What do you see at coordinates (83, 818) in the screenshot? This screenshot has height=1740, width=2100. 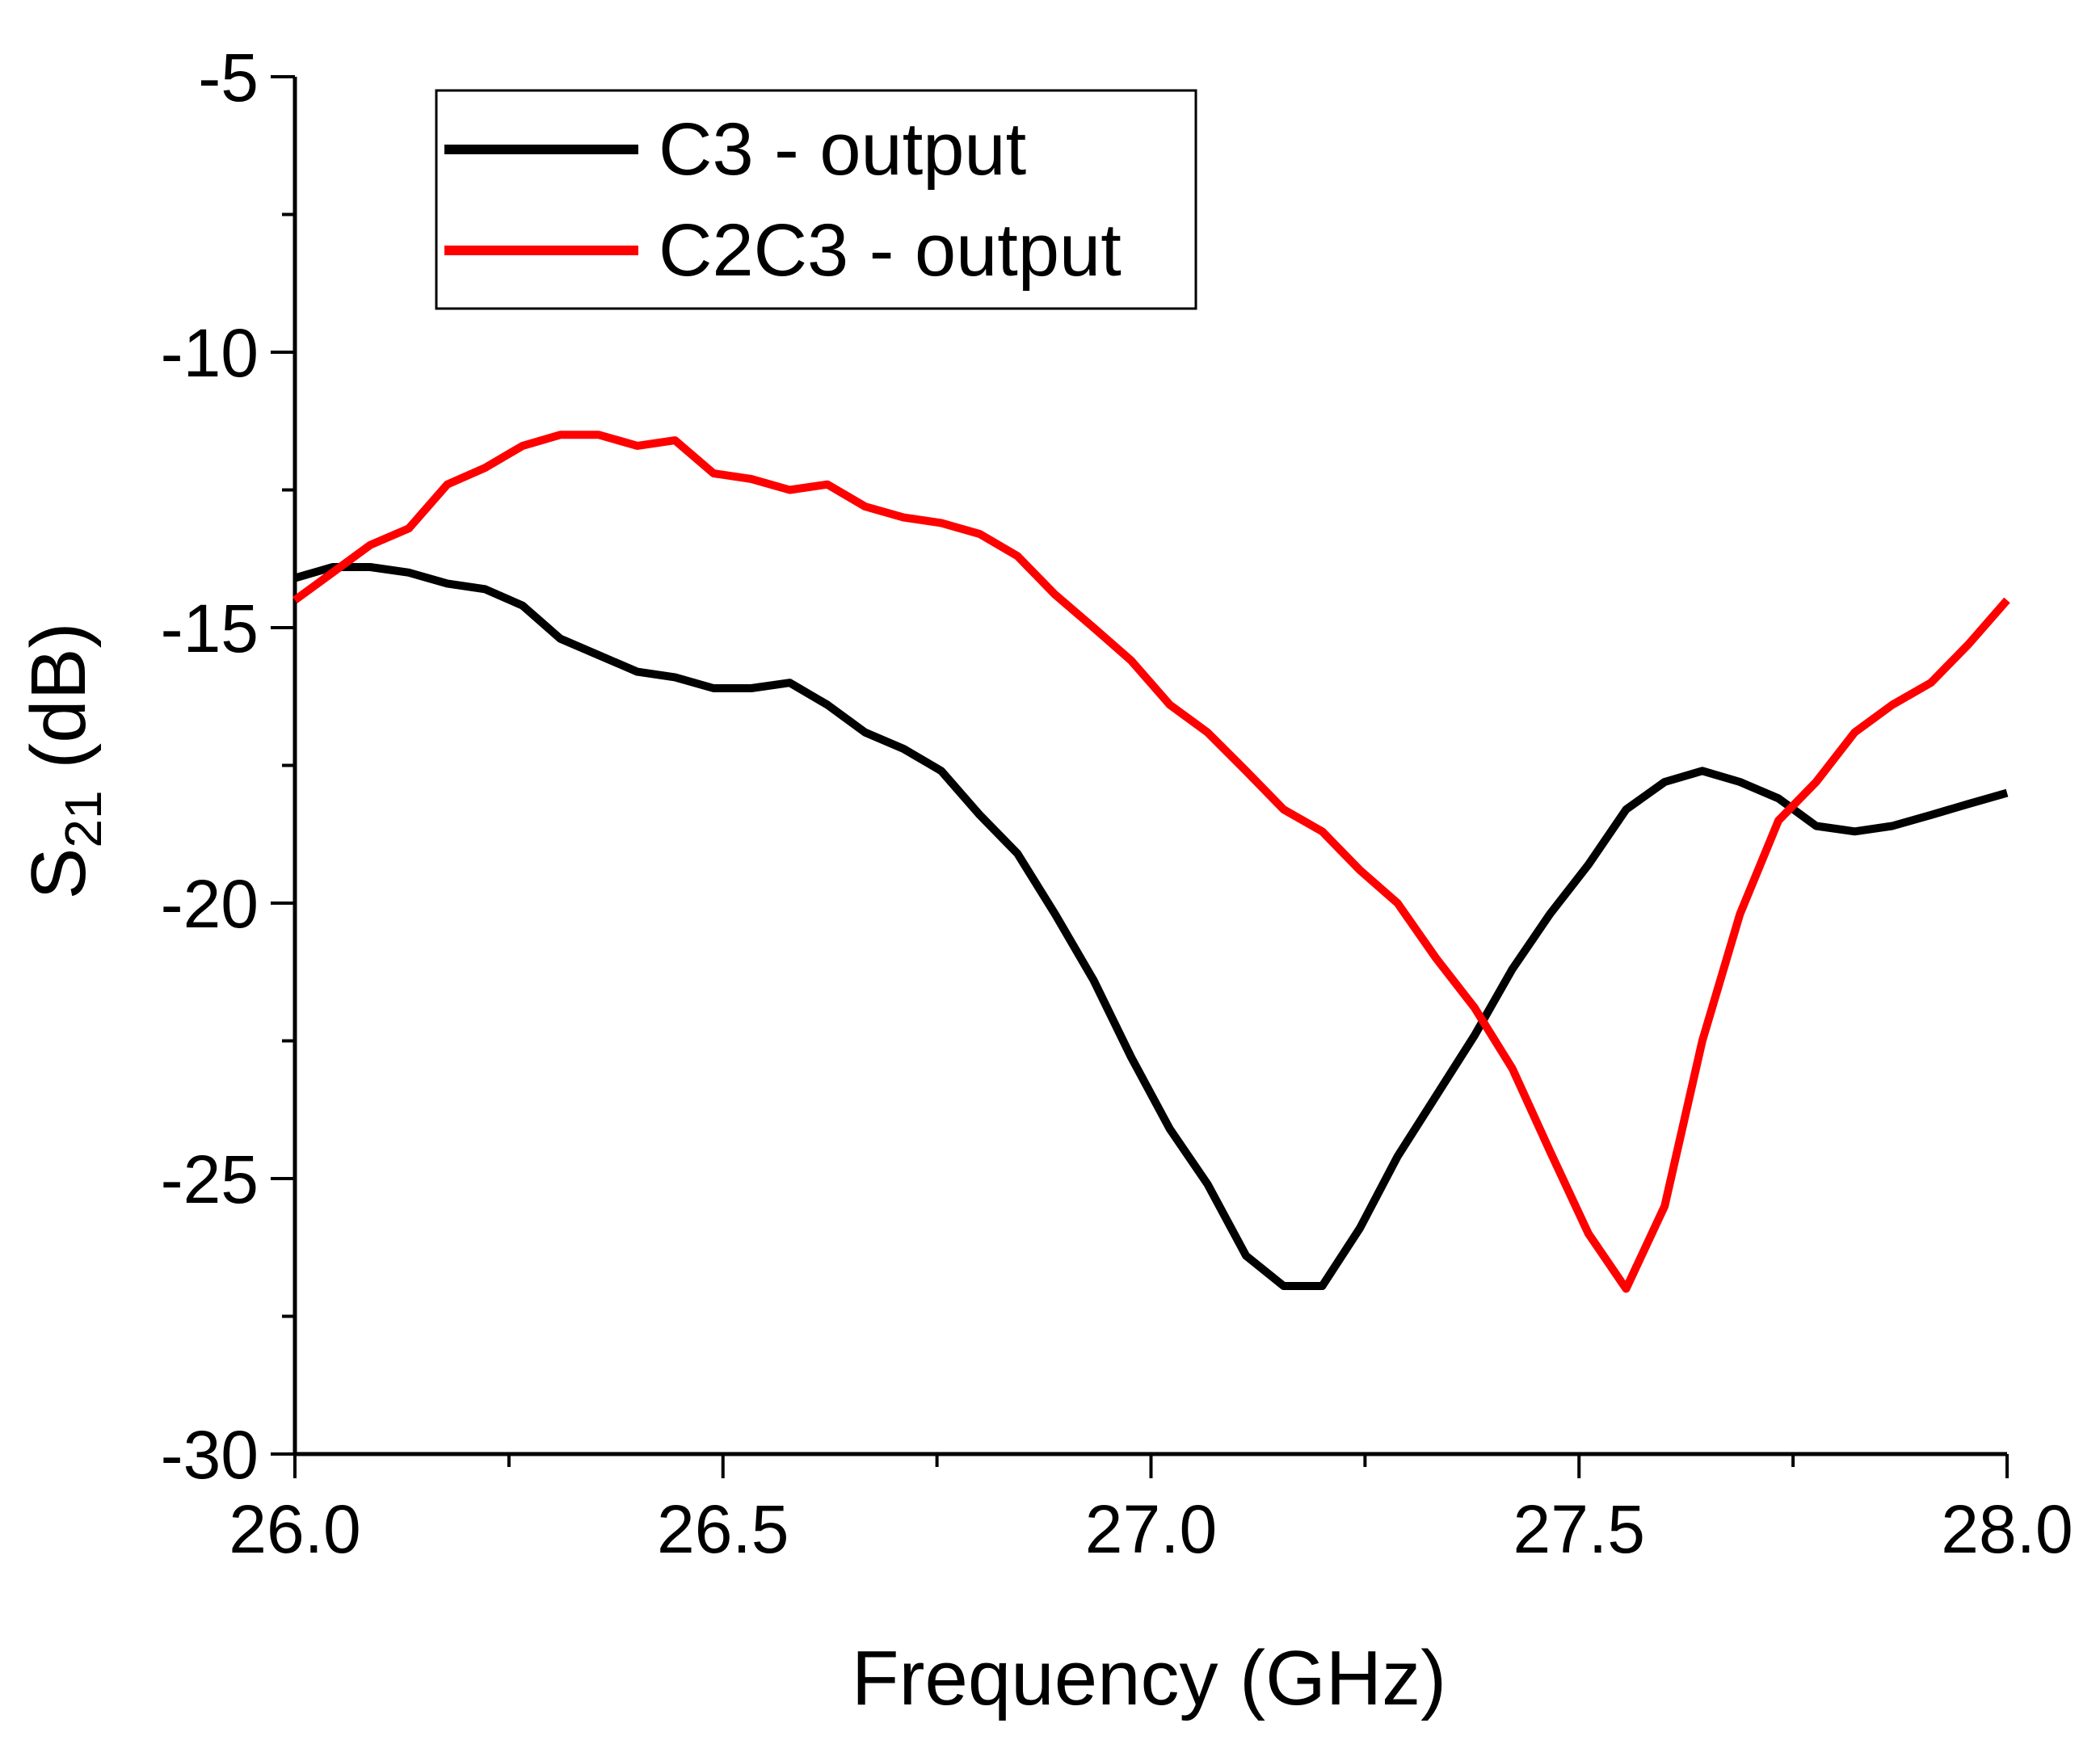 I see `y-axis-title-subscript: 21` at bounding box center [83, 818].